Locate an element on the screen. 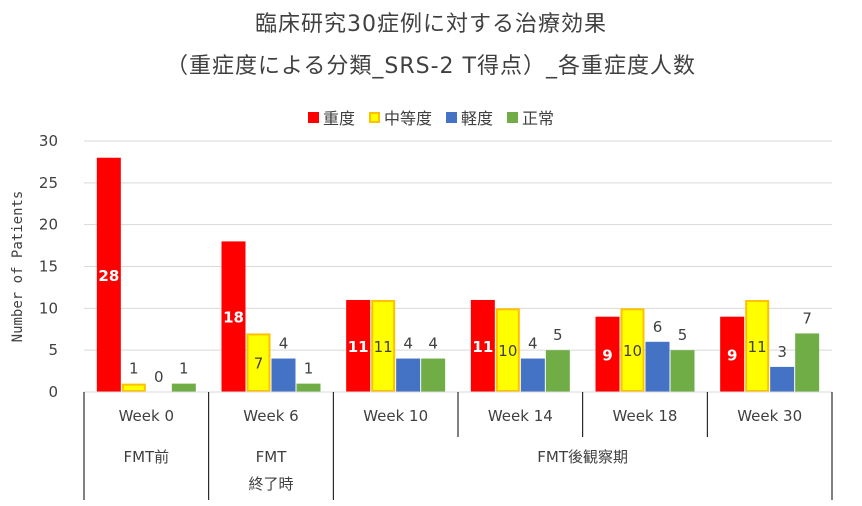 Image resolution: width=862 pixels, height=506 pixels. x-tick-label: Week 0 is located at coordinates (146, 416).